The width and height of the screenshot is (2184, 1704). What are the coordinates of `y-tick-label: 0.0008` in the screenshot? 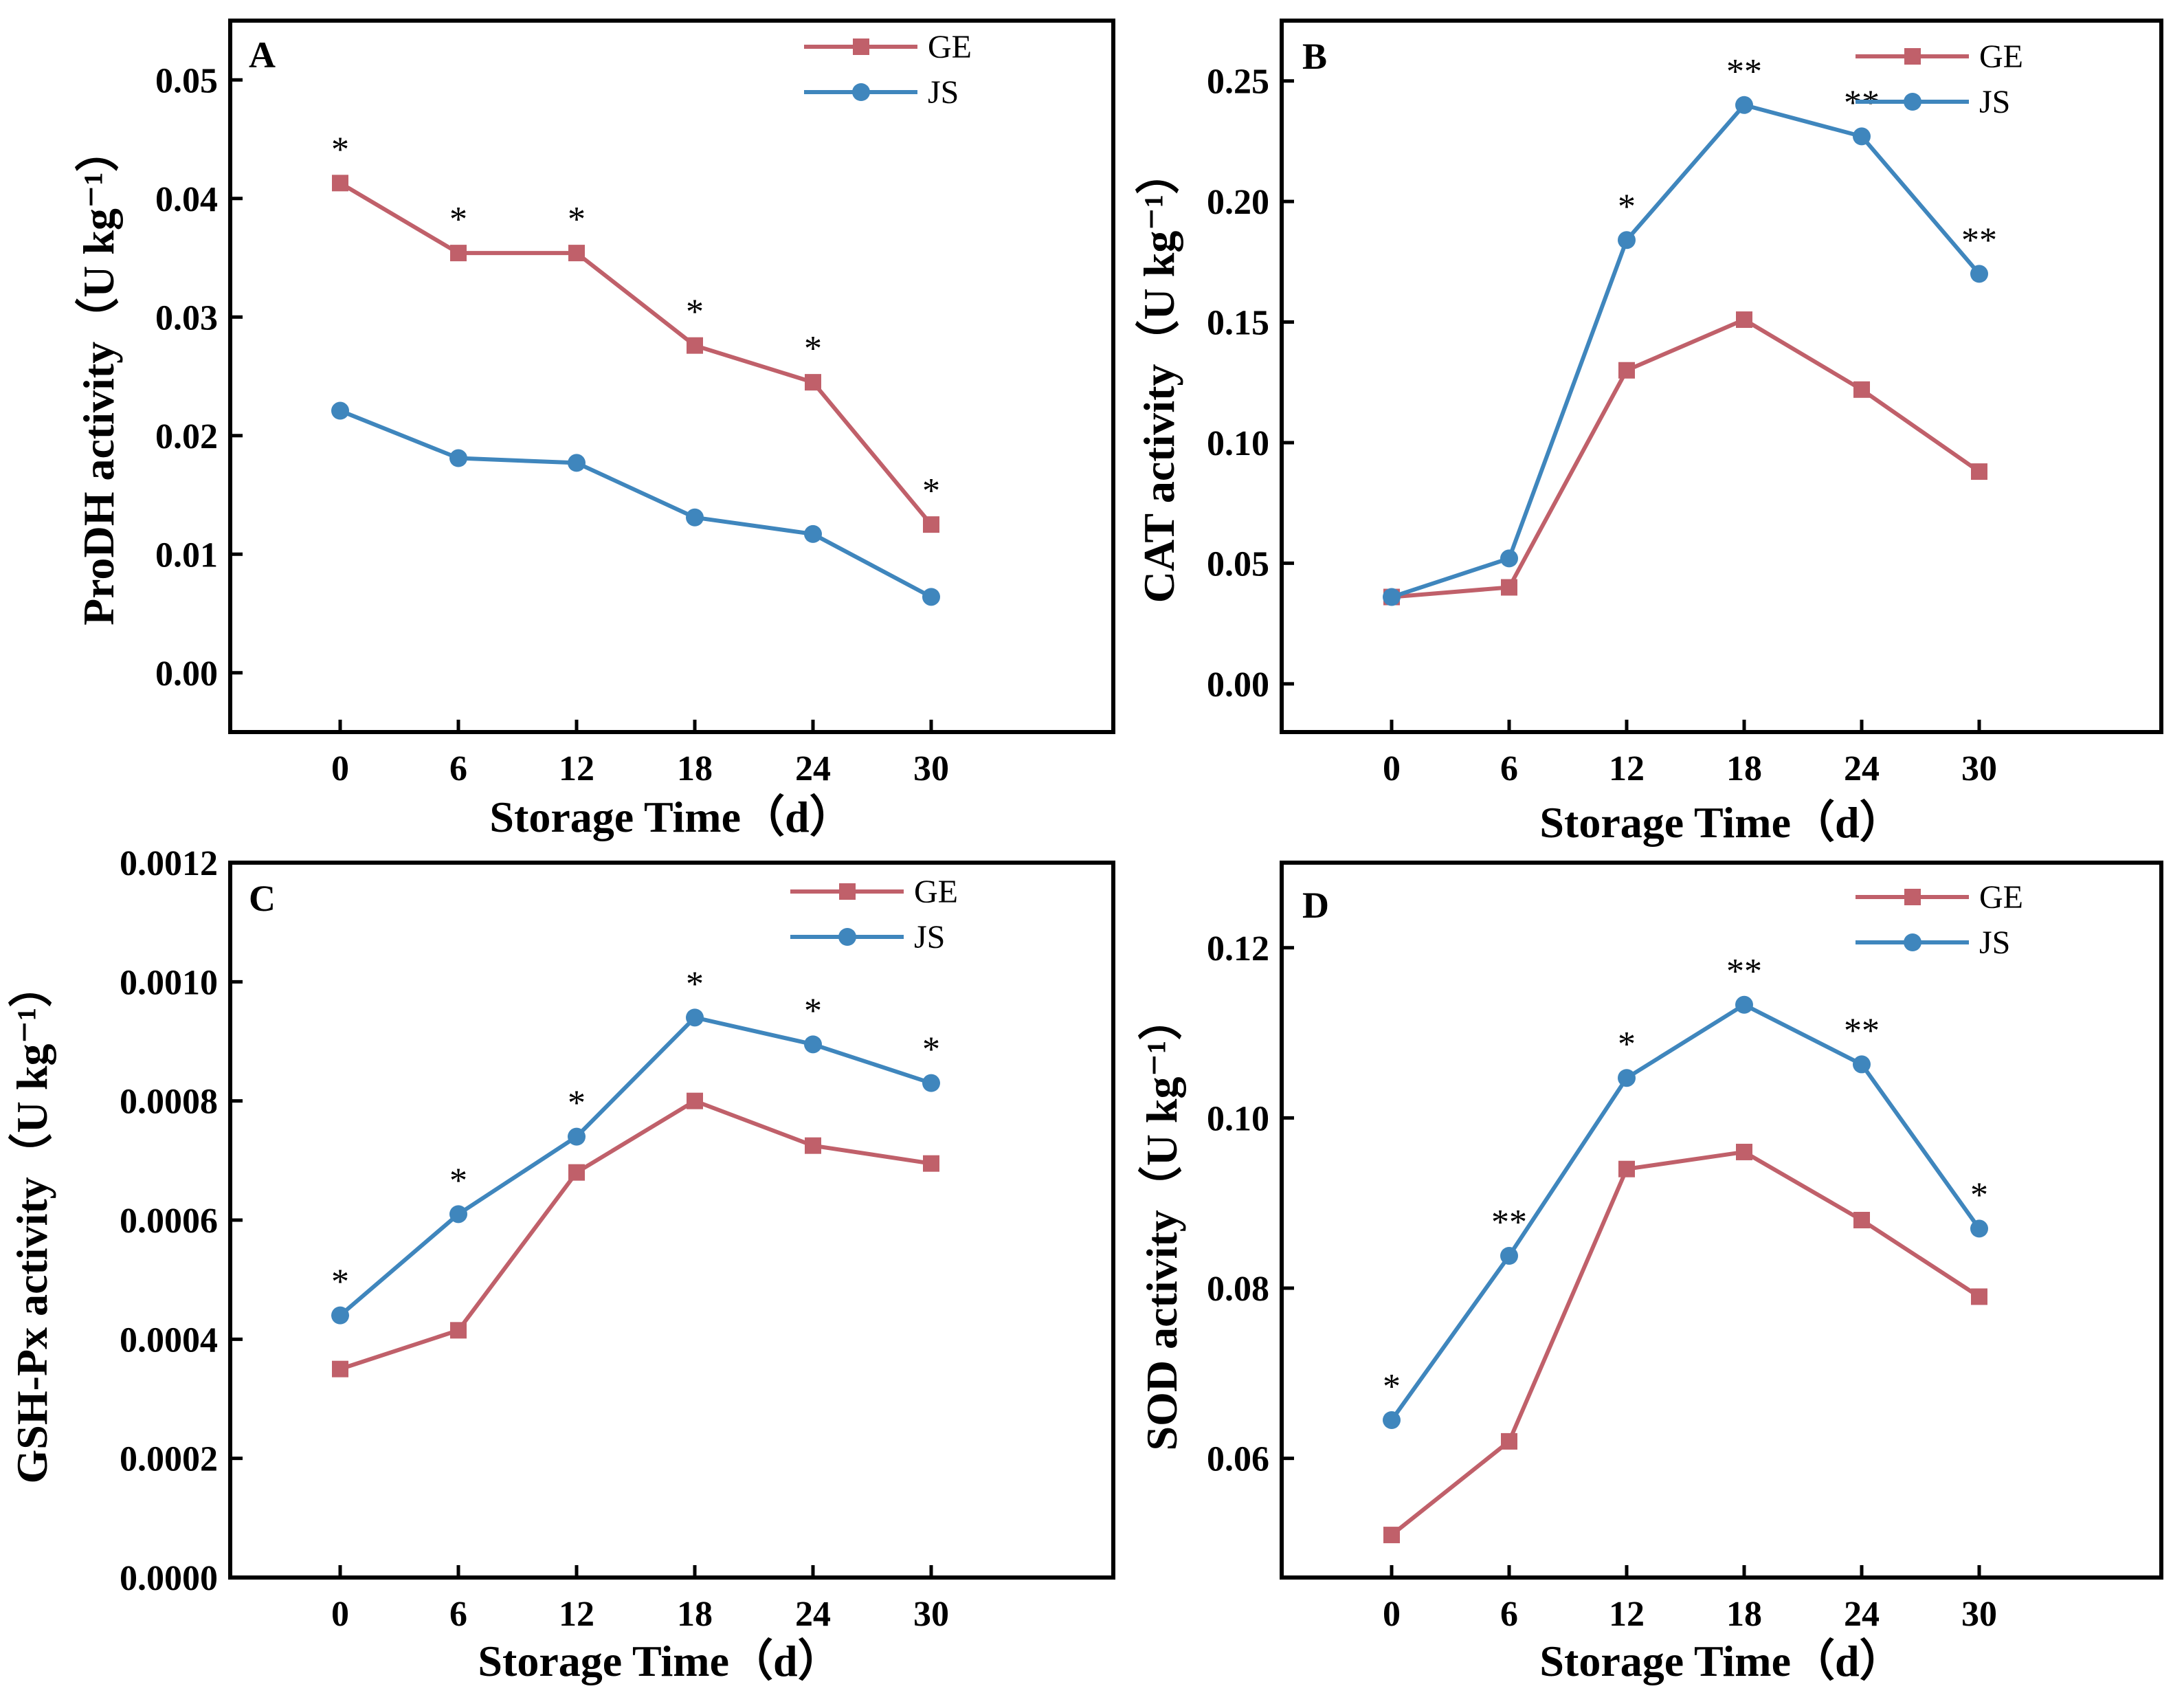 It's located at (169, 1102).